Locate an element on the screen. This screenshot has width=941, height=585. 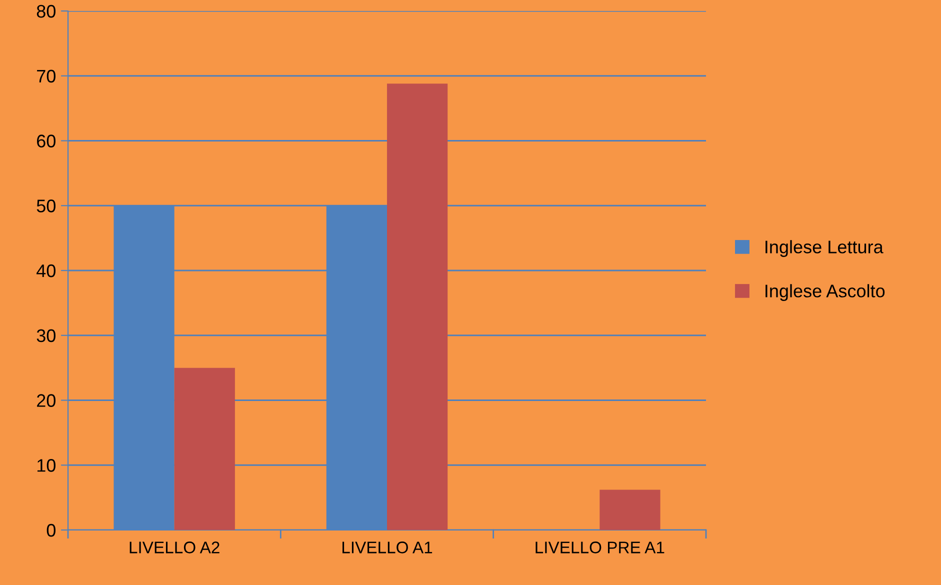
x-tick-label: LIVELLO PRE A1 is located at coordinates (600, 548).